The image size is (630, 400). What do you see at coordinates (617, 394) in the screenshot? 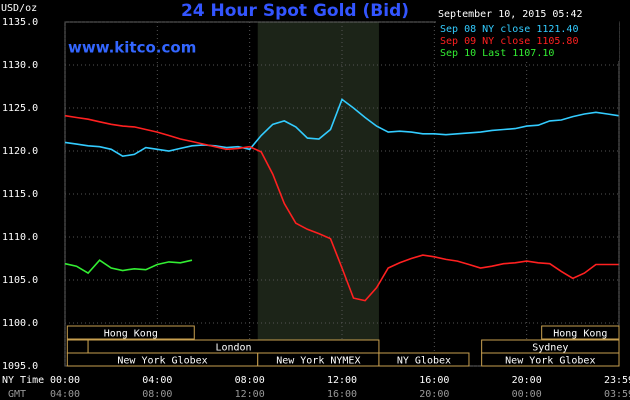
I see `x2-tick-label: 03:59` at bounding box center [617, 394].